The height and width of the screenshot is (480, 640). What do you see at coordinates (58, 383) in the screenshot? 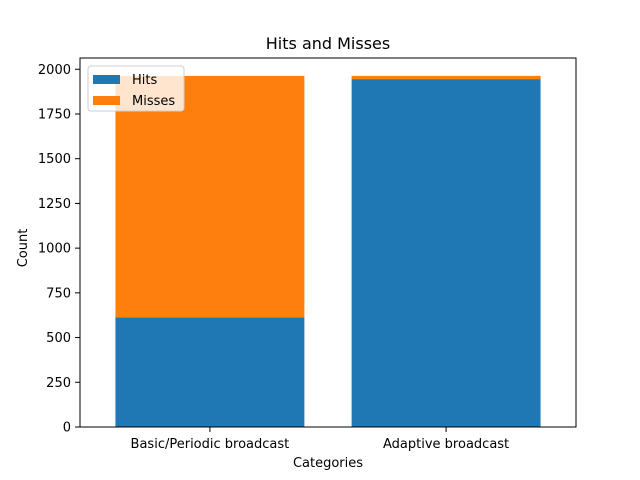
I see `y-tick-label: 250` at bounding box center [58, 383].